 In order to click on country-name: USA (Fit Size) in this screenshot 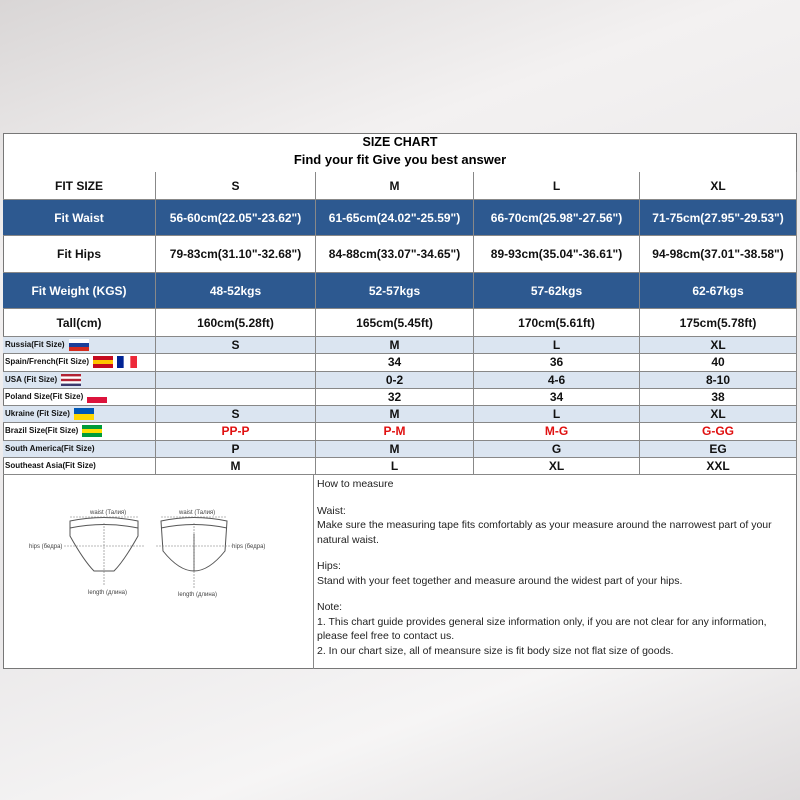, I will do `click(31, 379)`.